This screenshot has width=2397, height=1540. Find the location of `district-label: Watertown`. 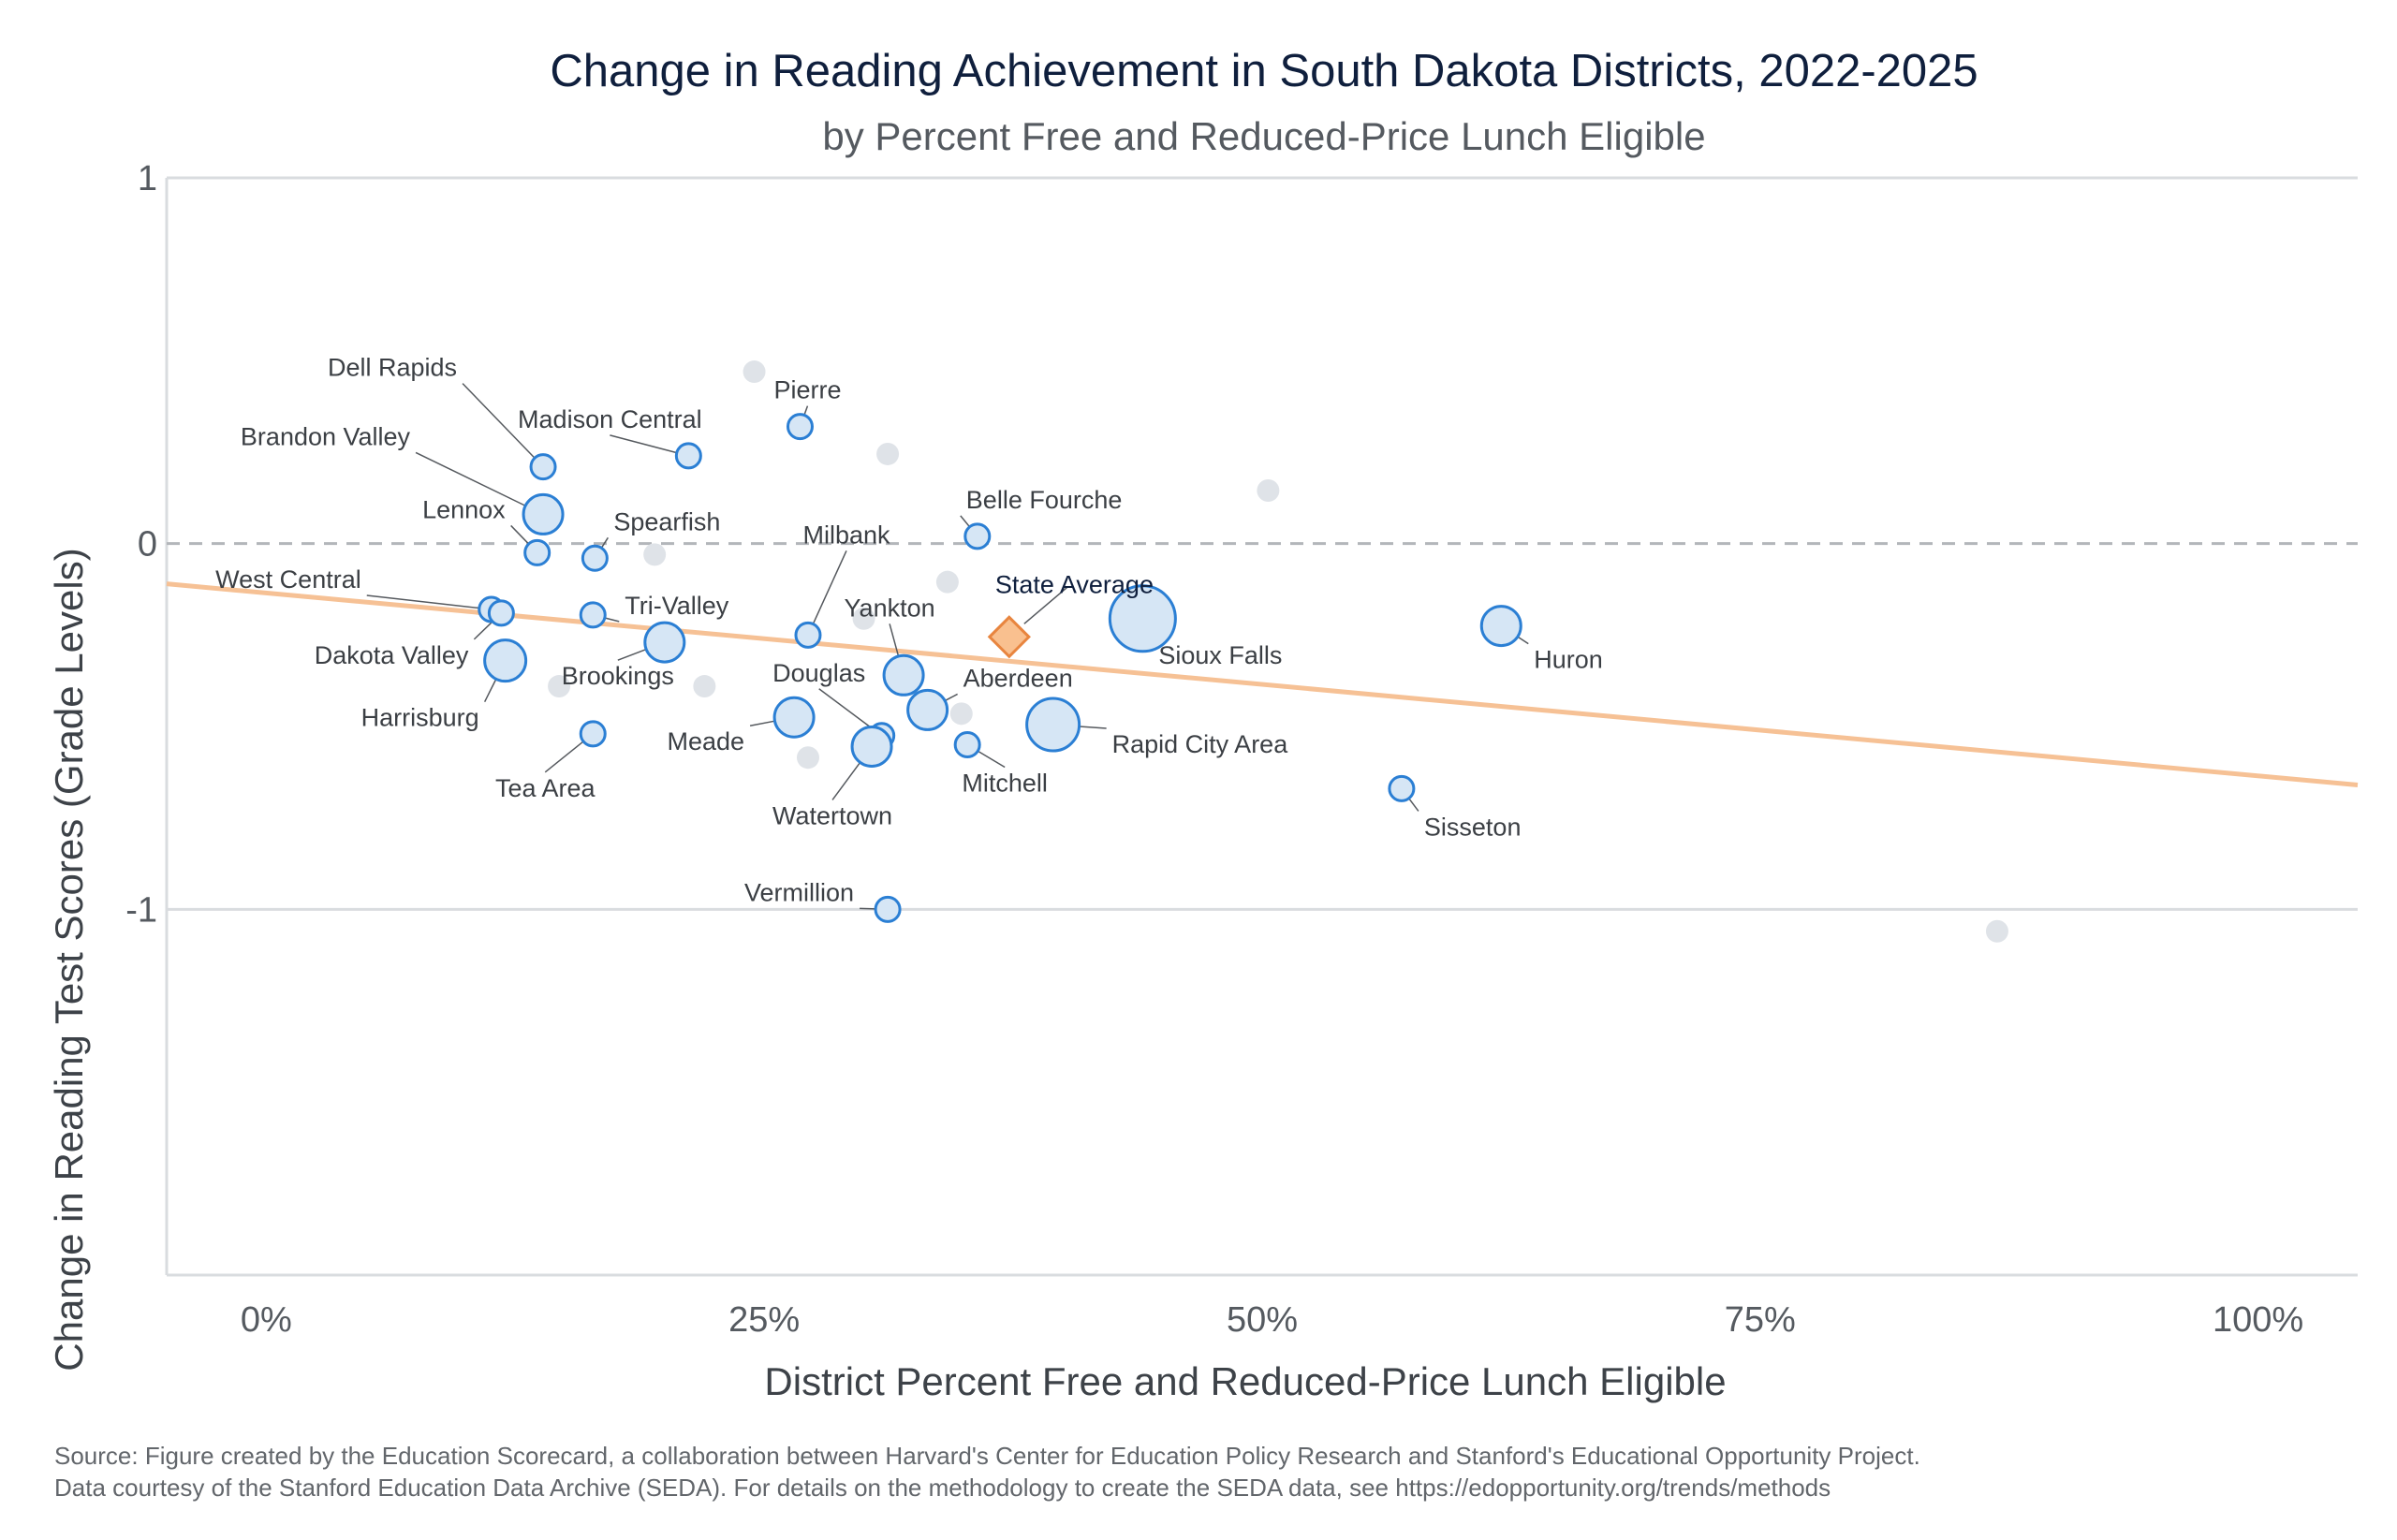

district-label: Watertown is located at coordinates (832, 815).